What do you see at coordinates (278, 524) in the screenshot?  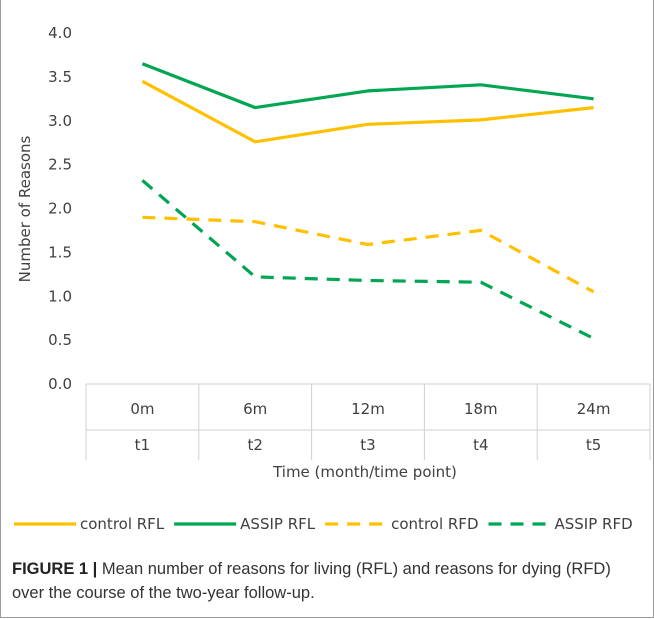 I see `legend-label: ASSIP RFL` at bounding box center [278, 524].